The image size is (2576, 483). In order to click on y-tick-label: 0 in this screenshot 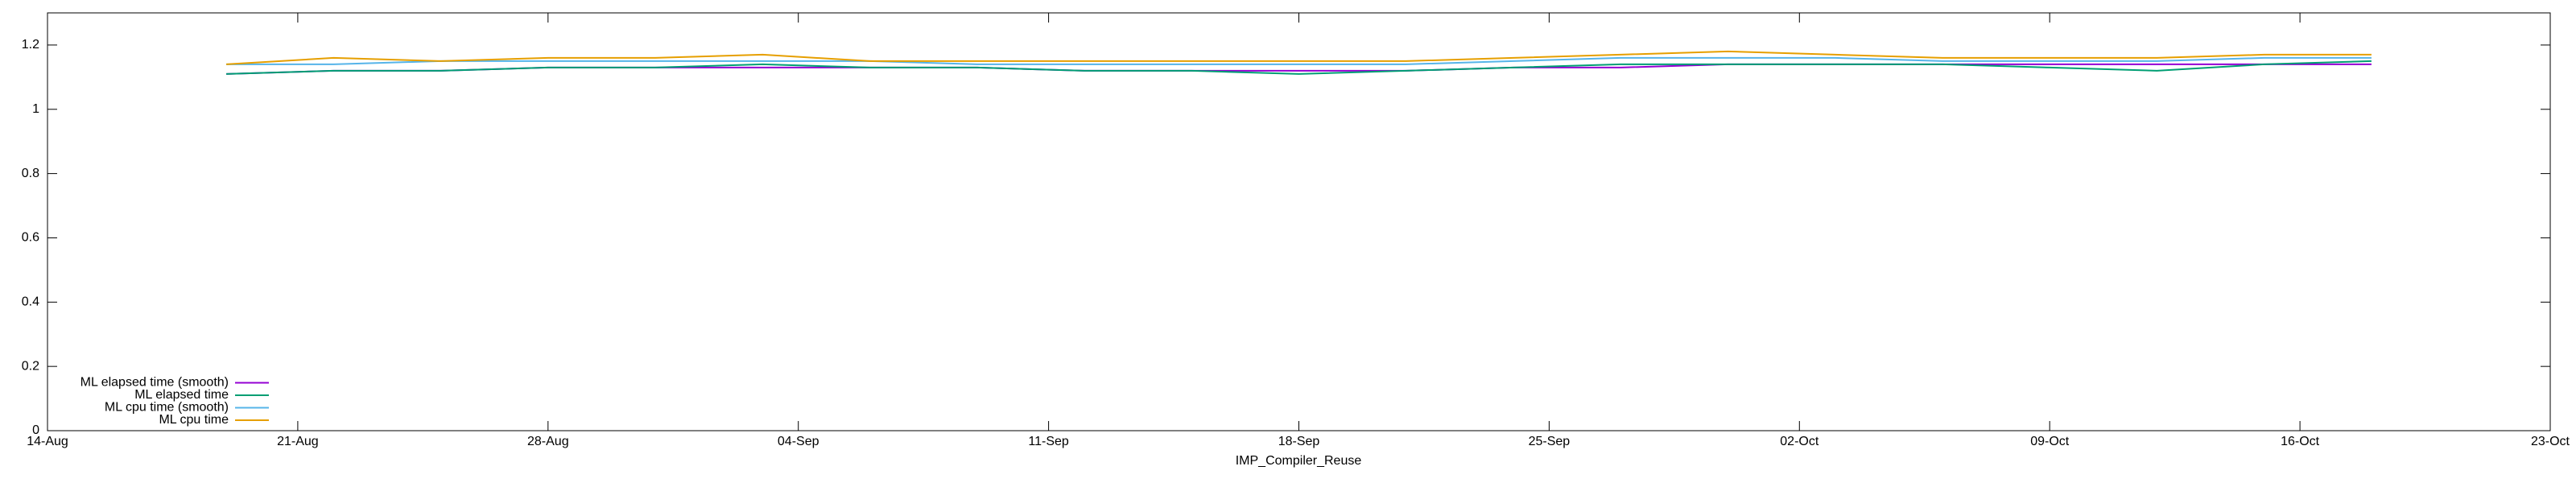, I will do `click(35, 430)`.